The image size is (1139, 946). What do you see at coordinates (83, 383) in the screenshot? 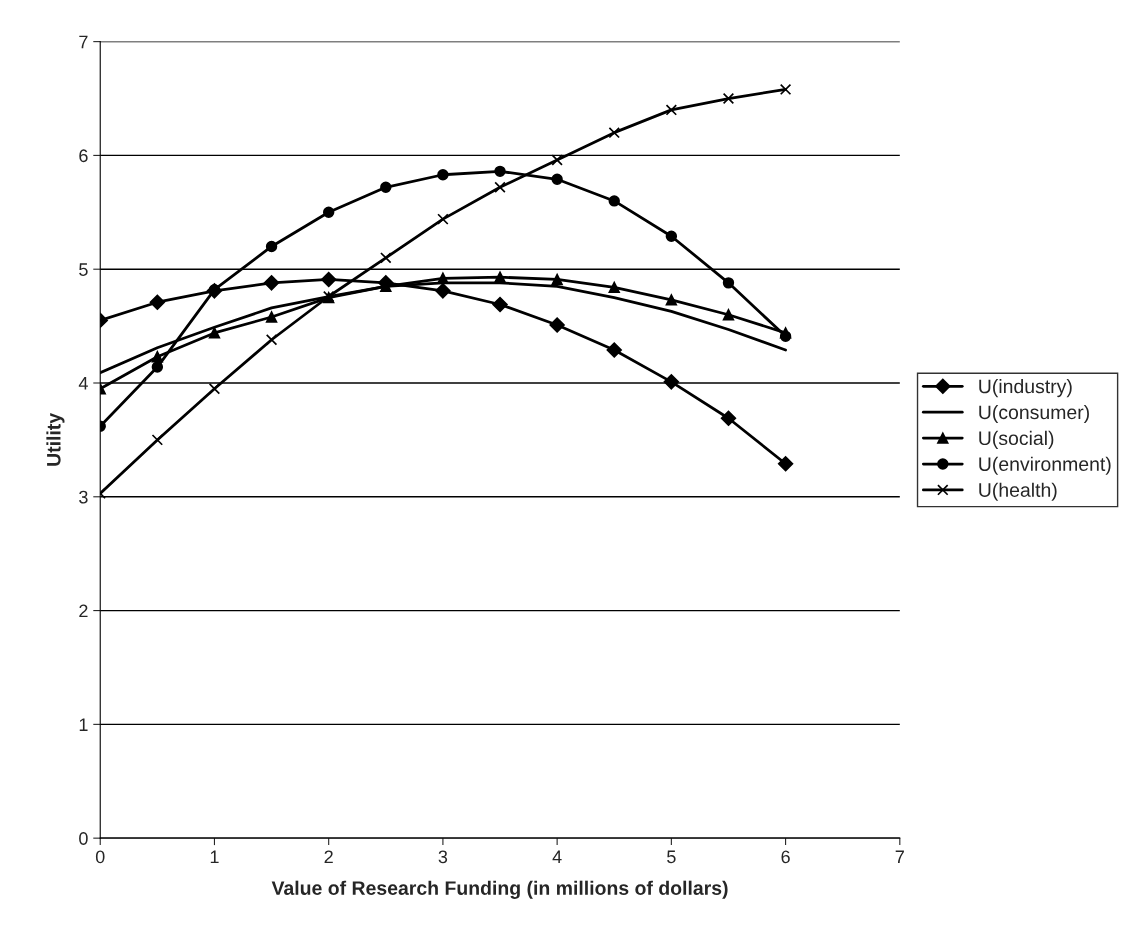
I see `y-tick-label: 4` at bounding box center [83, 383].